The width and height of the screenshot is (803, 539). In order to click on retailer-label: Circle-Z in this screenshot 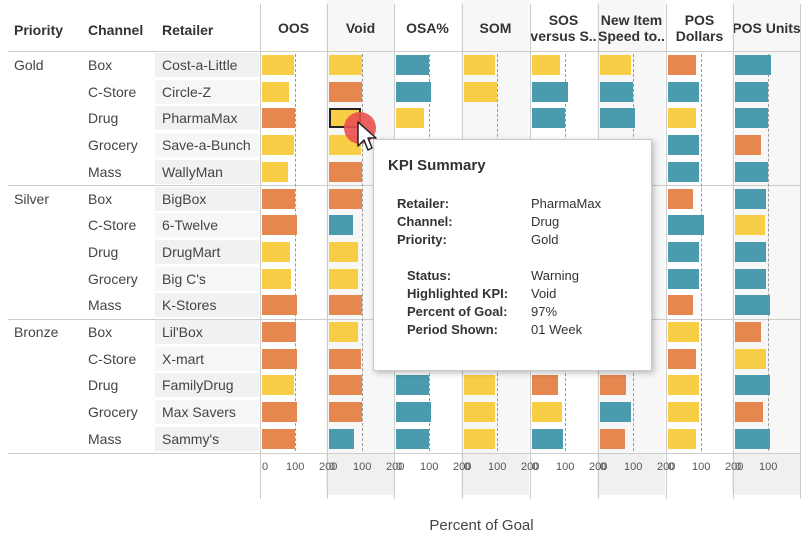, I will do `click(186, 91)`.